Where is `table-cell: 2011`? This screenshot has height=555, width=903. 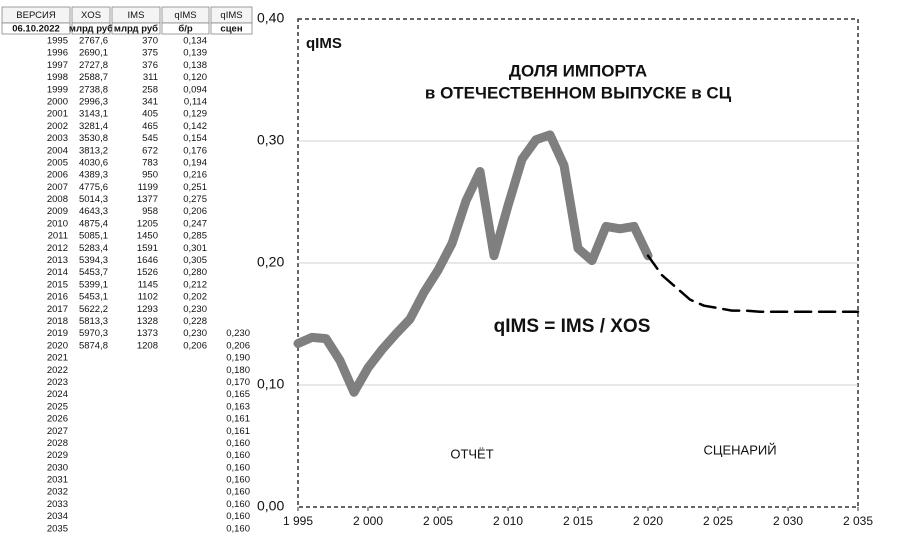
table-cell: 2011 is located at coordinates (58, 236).